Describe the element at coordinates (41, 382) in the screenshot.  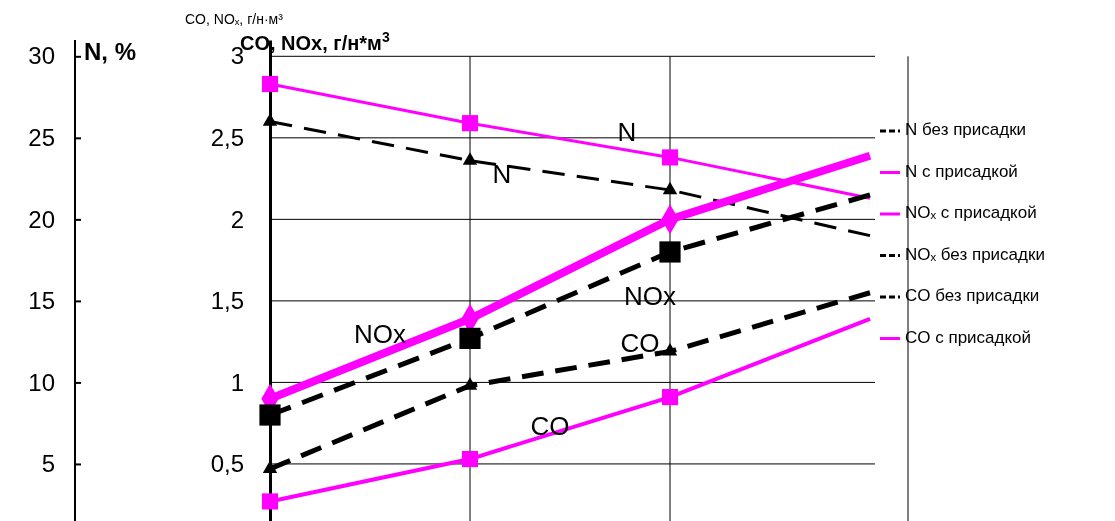
I see `y2-tick-label: 10` at that location.